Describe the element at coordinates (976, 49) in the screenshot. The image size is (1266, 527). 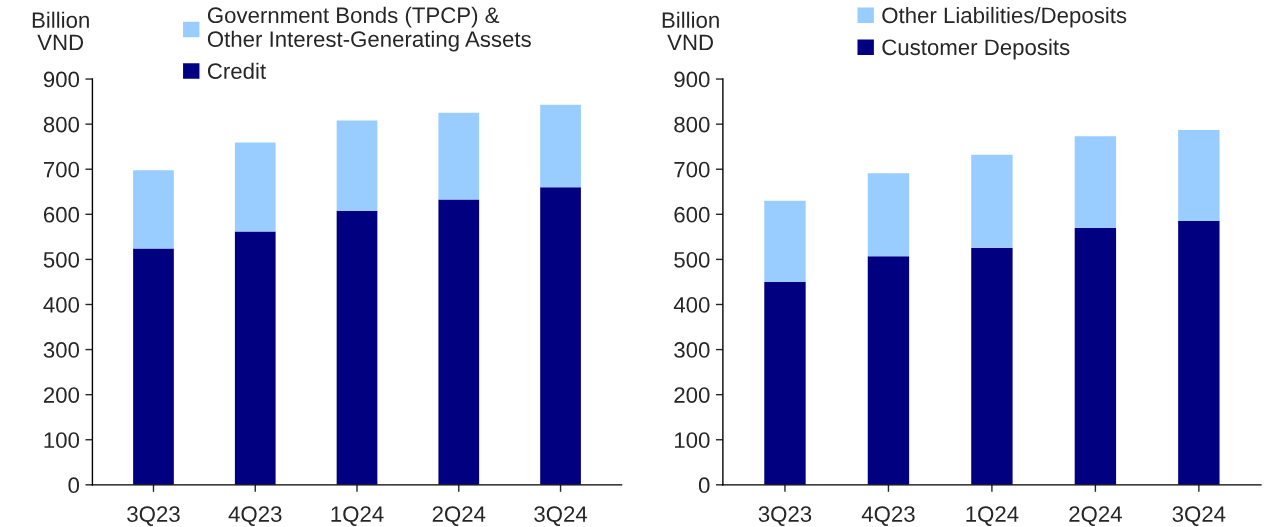
I see `legend-label: Customer Deposits` at that location.